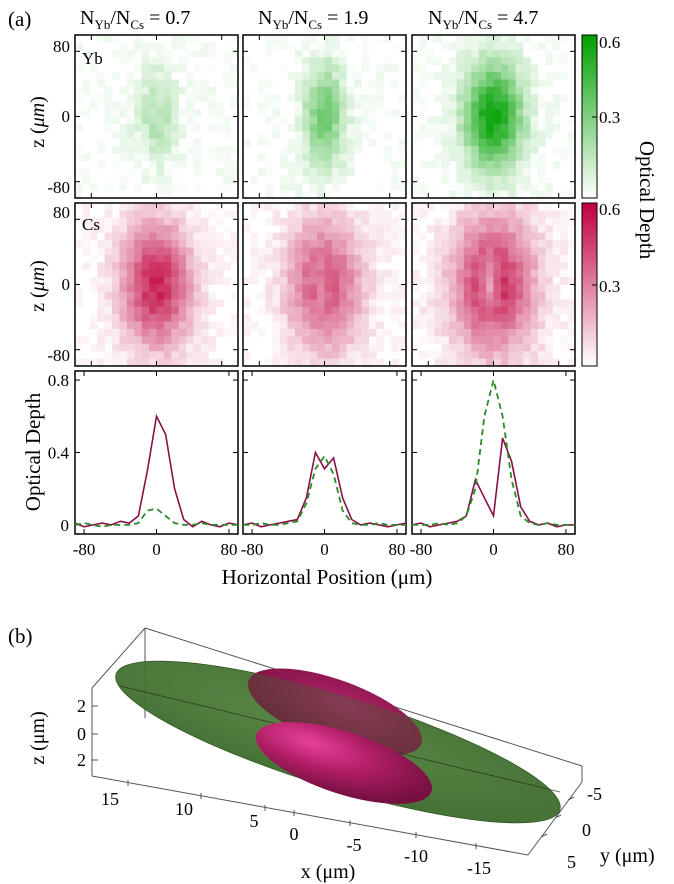 The image size is (674, 884). Describe the element at coordinates (58, 284) in the screenshot. I see `image-yticks-cs: 80 0 -80` at that location.